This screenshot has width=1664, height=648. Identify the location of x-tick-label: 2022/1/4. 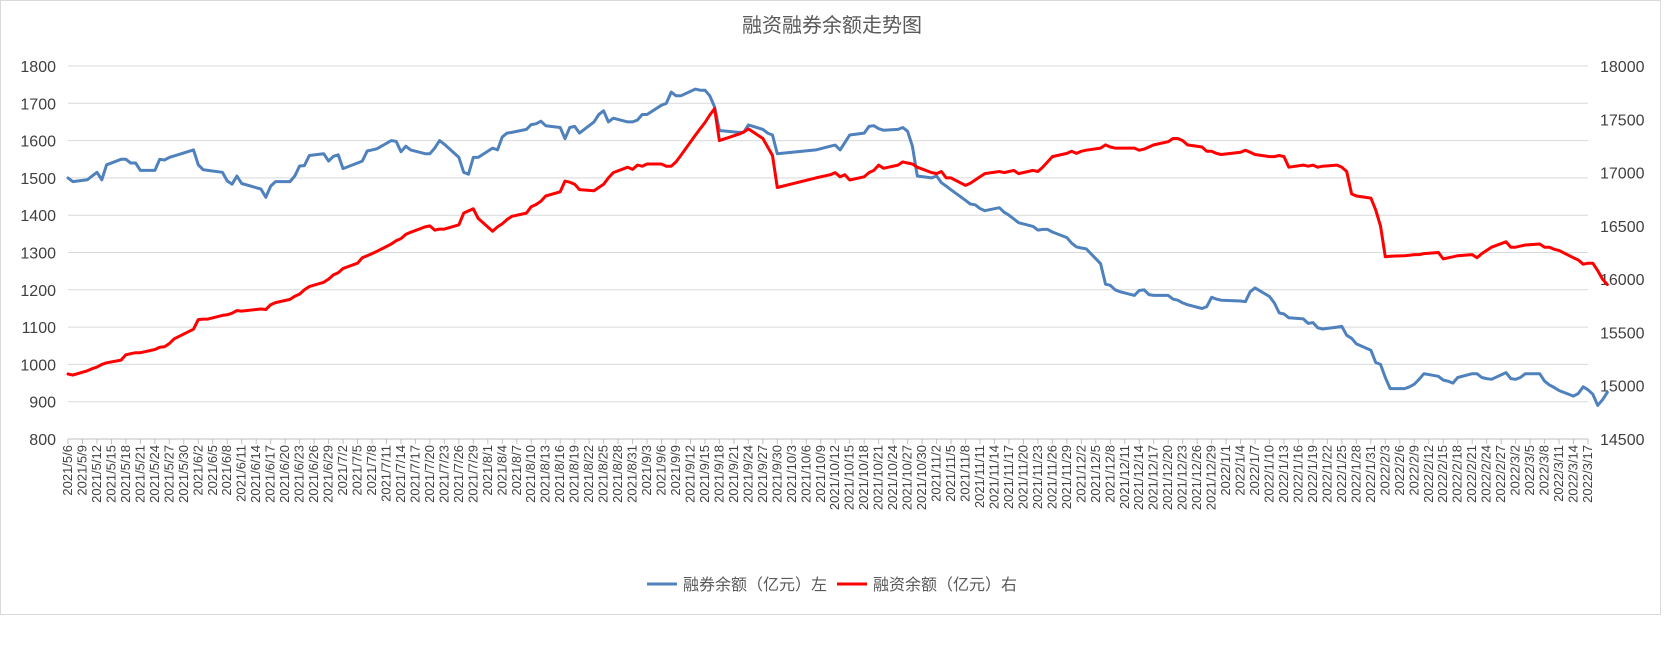
(1240, 470).